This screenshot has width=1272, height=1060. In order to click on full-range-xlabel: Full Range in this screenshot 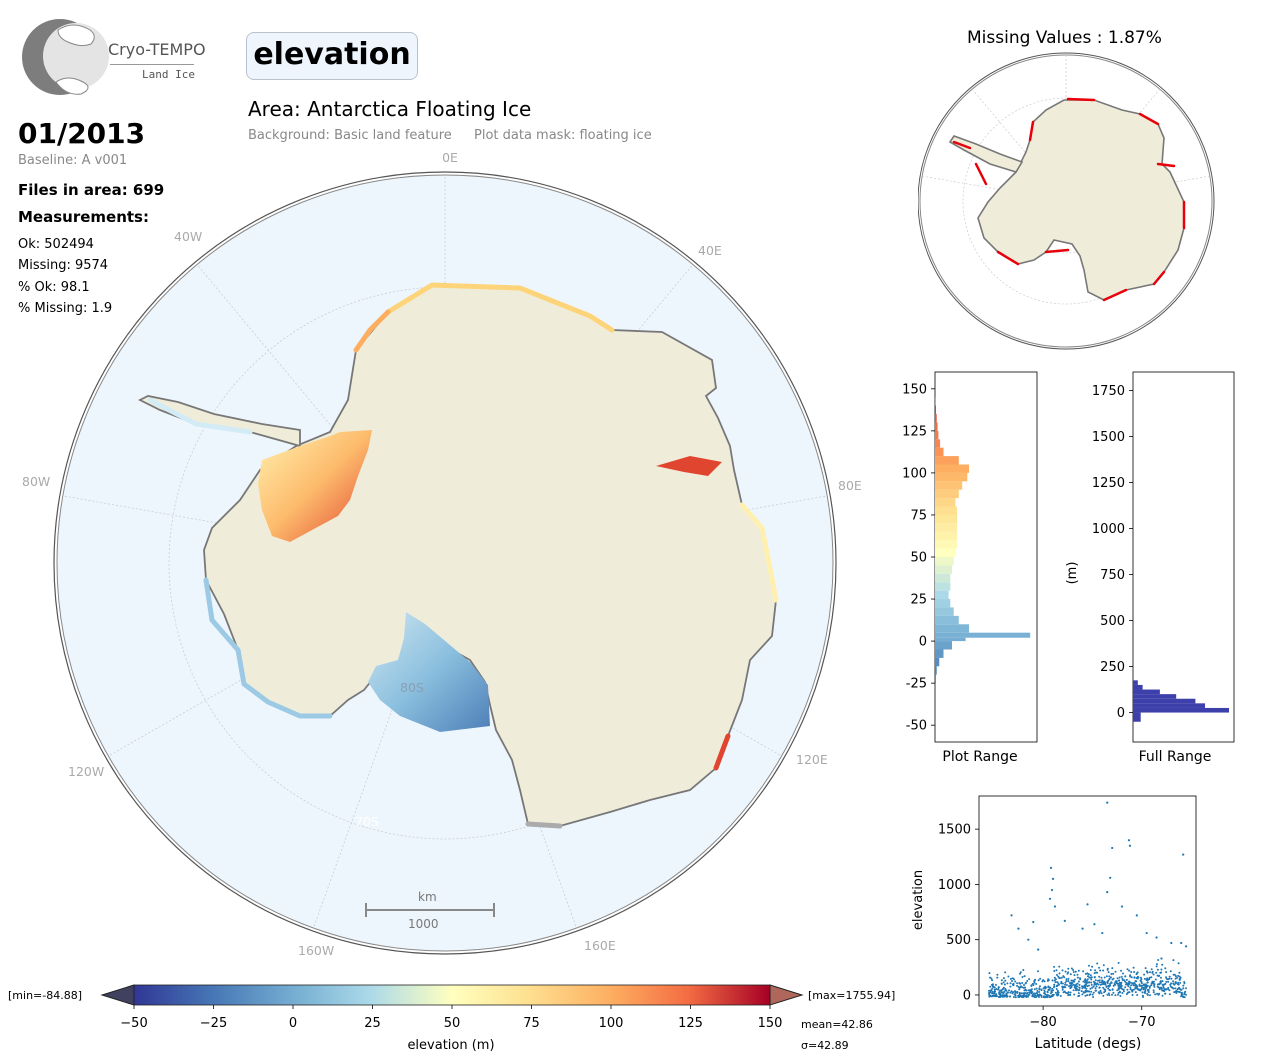, I will do `click(1175, 757)`.